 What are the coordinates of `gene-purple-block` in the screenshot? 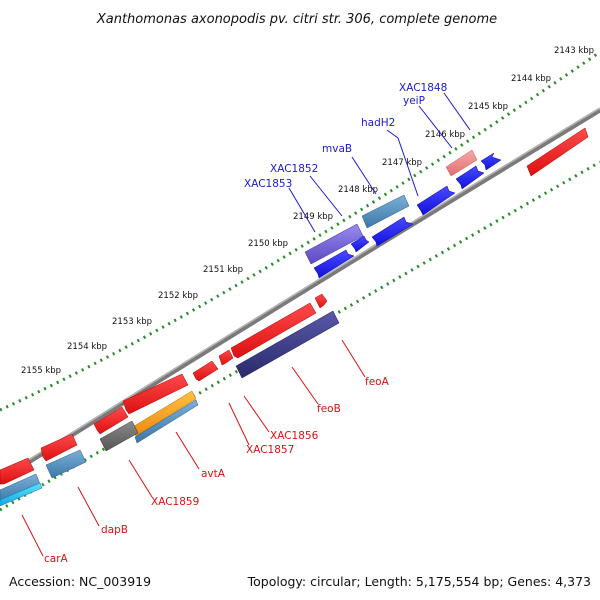 It's located at (334, 244).